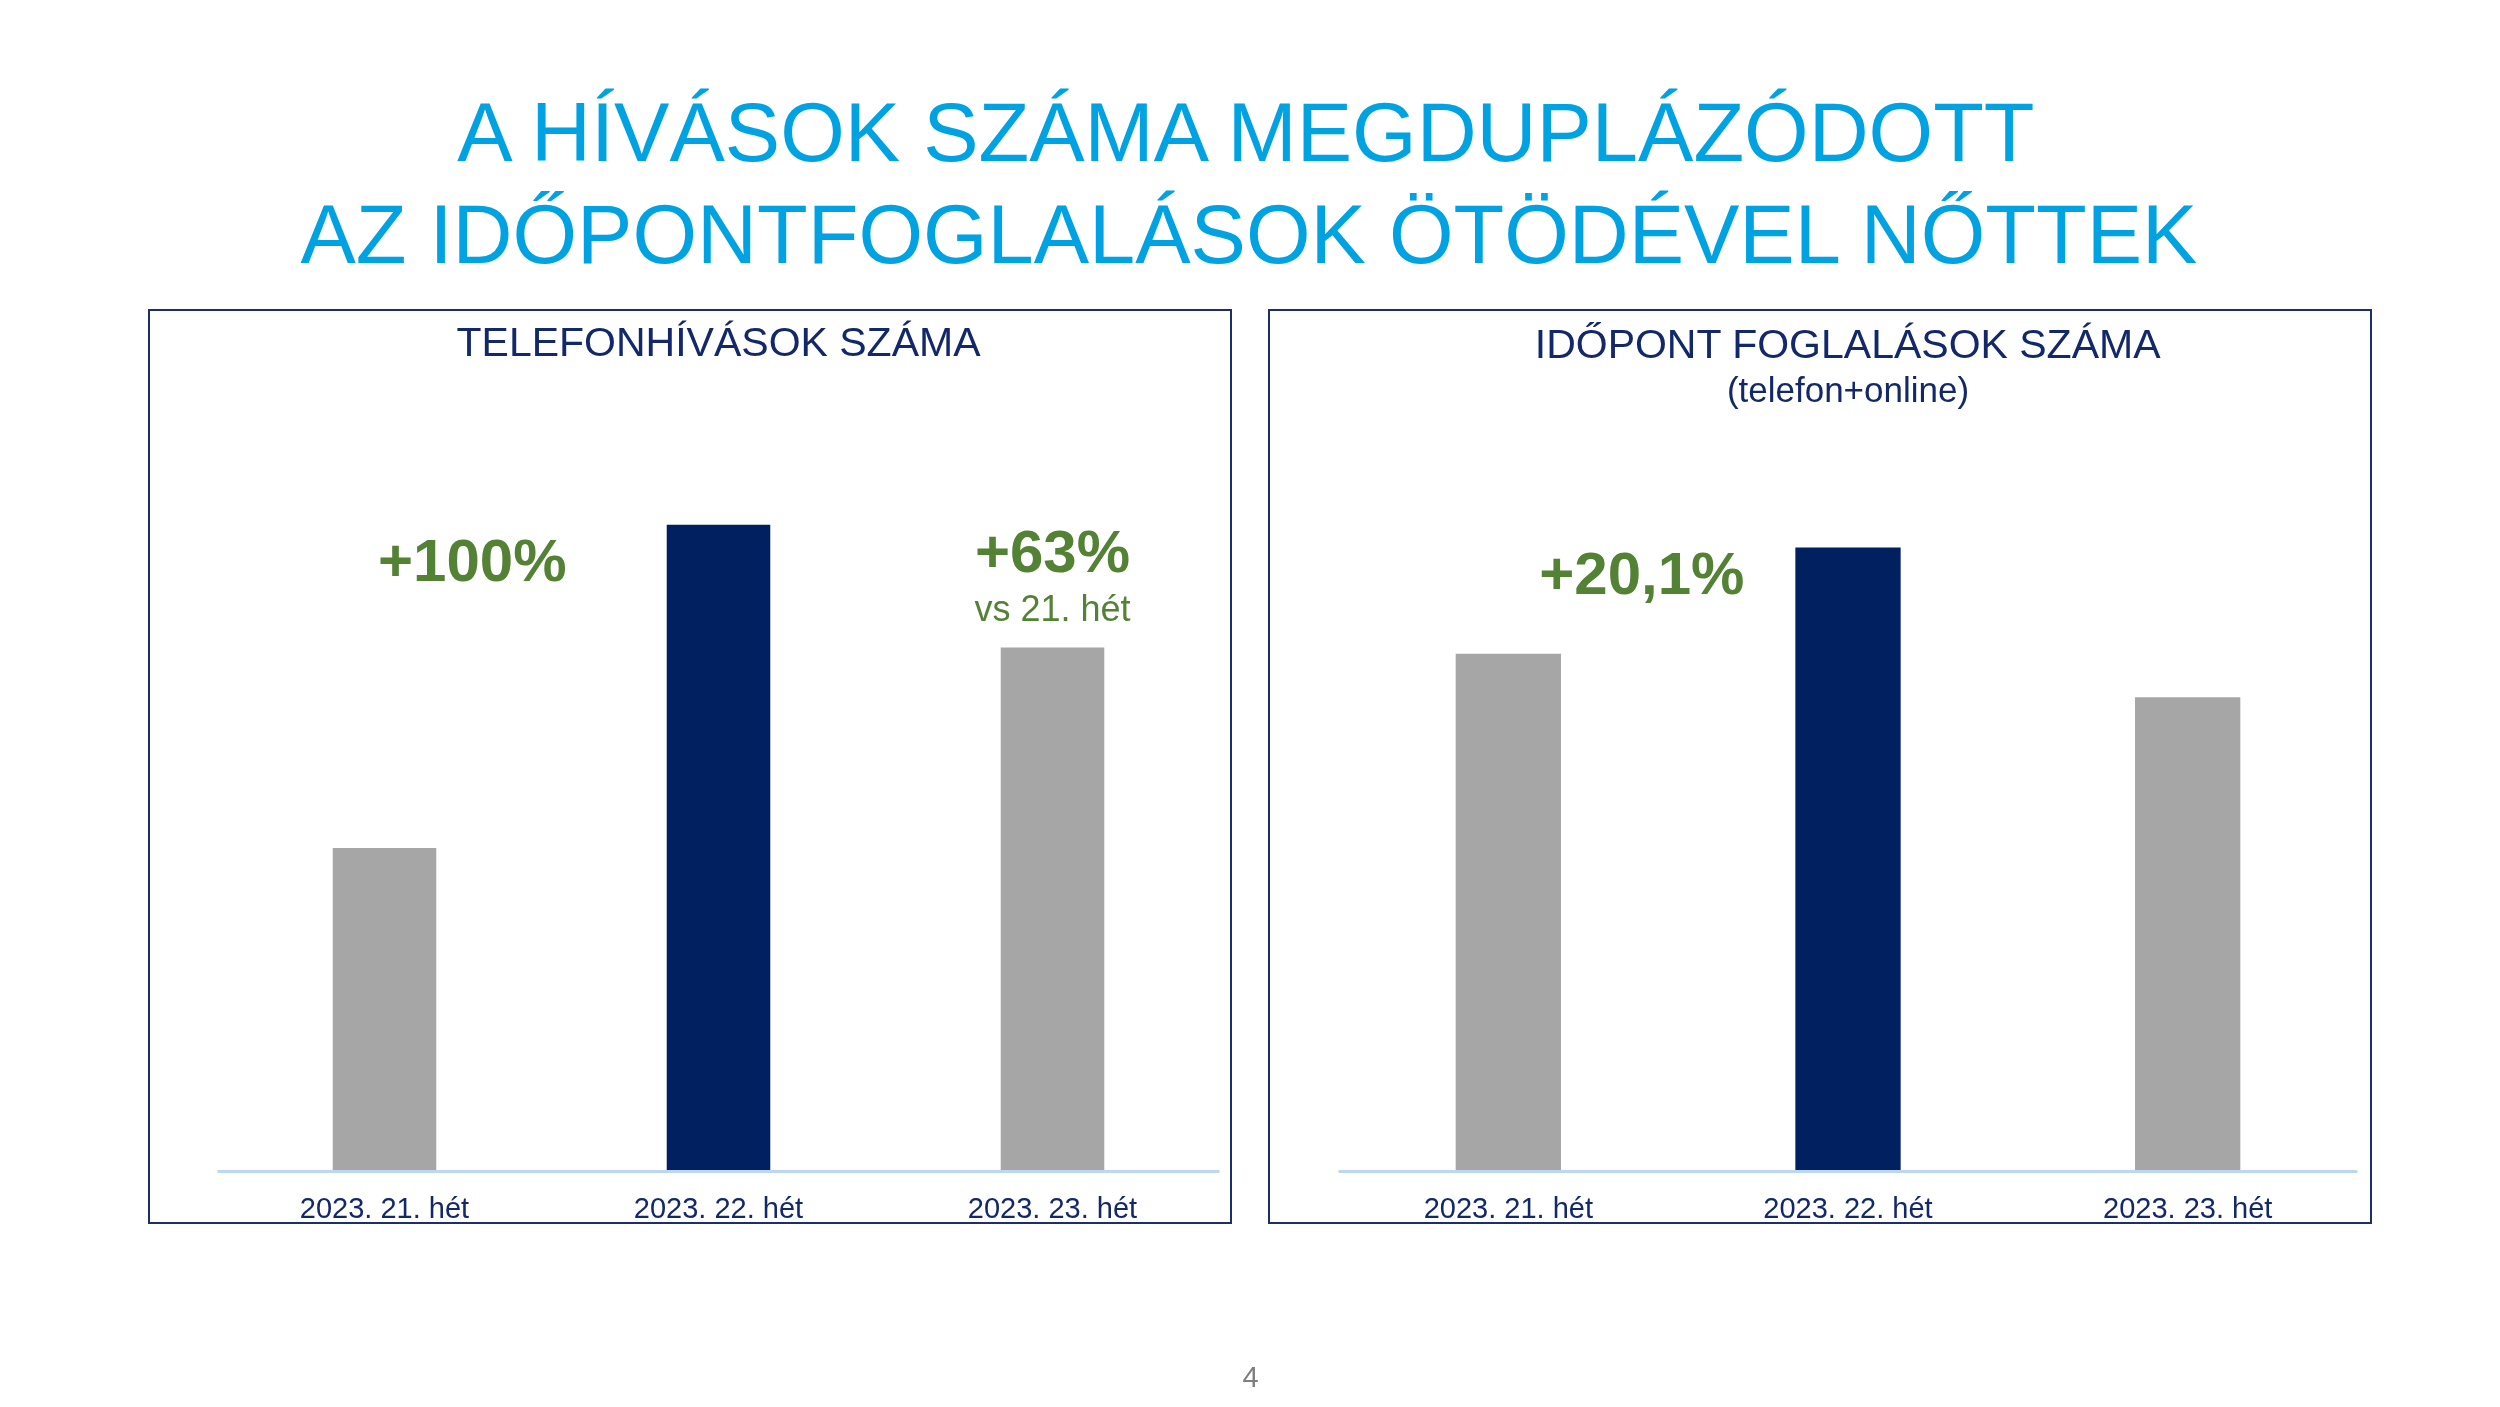 This screenshot has height=1407, width=2500. Describe the element at coordinates (1250, 1376) in the screenshot. I see `text: 4` at that location.